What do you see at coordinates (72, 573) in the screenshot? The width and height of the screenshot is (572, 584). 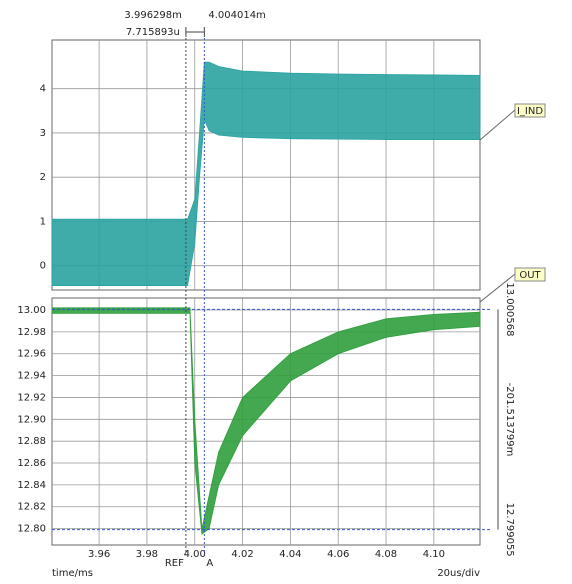 I see `x-axis-label: time/ms` at bounding box center [72, 573].